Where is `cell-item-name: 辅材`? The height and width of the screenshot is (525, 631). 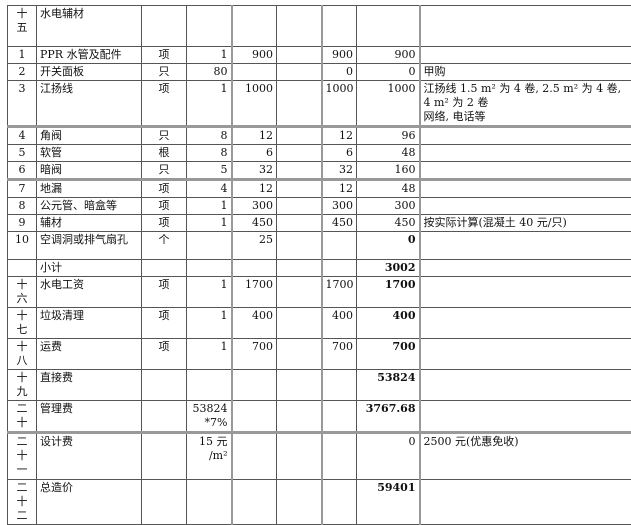 cell-item-name: 辅材 is located at coordinates (89, 223).